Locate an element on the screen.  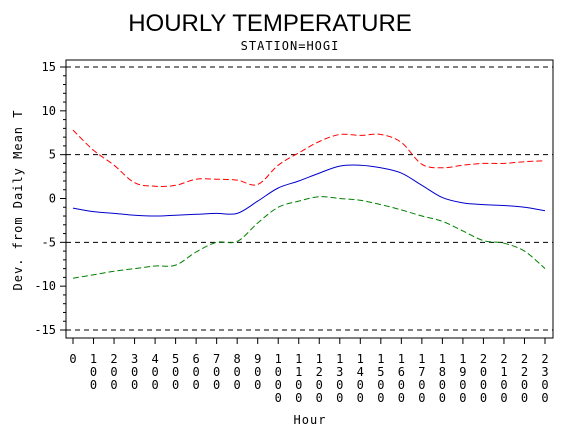
chart-subtitle: STATION=HOGI is located at coordinates (290, 46).